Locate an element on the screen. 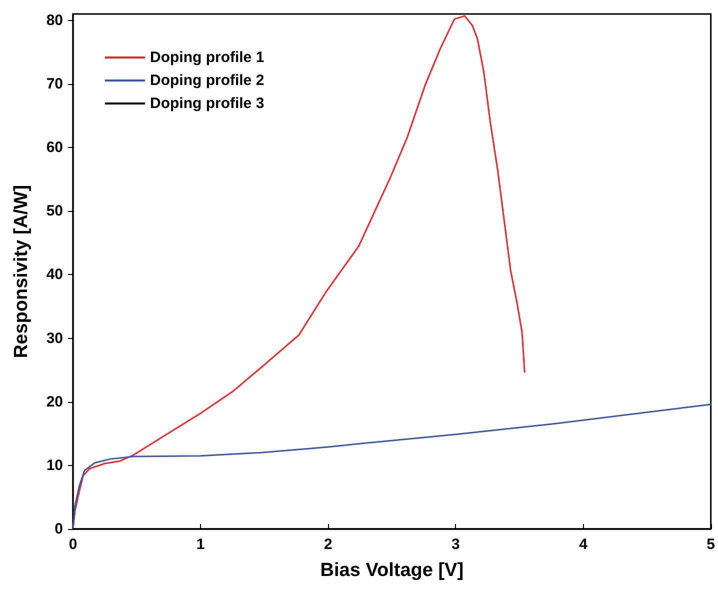 Image resolution: width=718 pixels, height=591 pixels. y-tick-label: 0 is located at coordinates (58, 529).